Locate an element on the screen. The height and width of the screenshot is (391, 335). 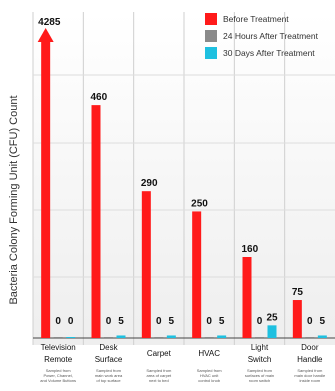
category-sublabel: control knob is located at coordinates (209, 380).